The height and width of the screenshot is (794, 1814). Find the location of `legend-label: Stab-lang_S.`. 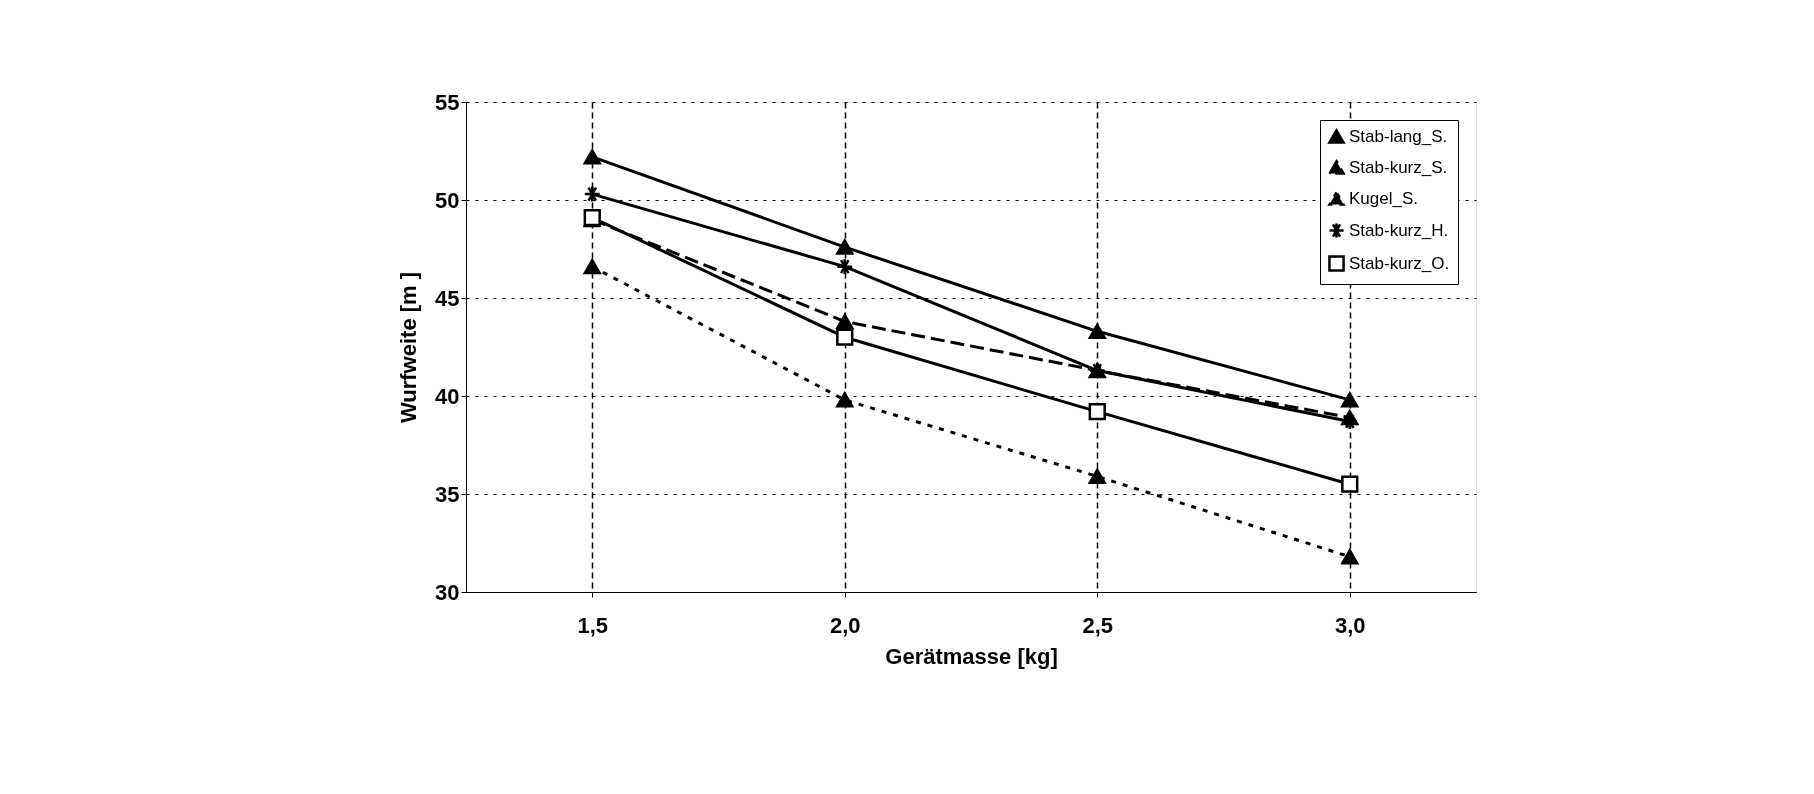

legend-label: Stab-lang_S. is located at coordinates (1398, 136).